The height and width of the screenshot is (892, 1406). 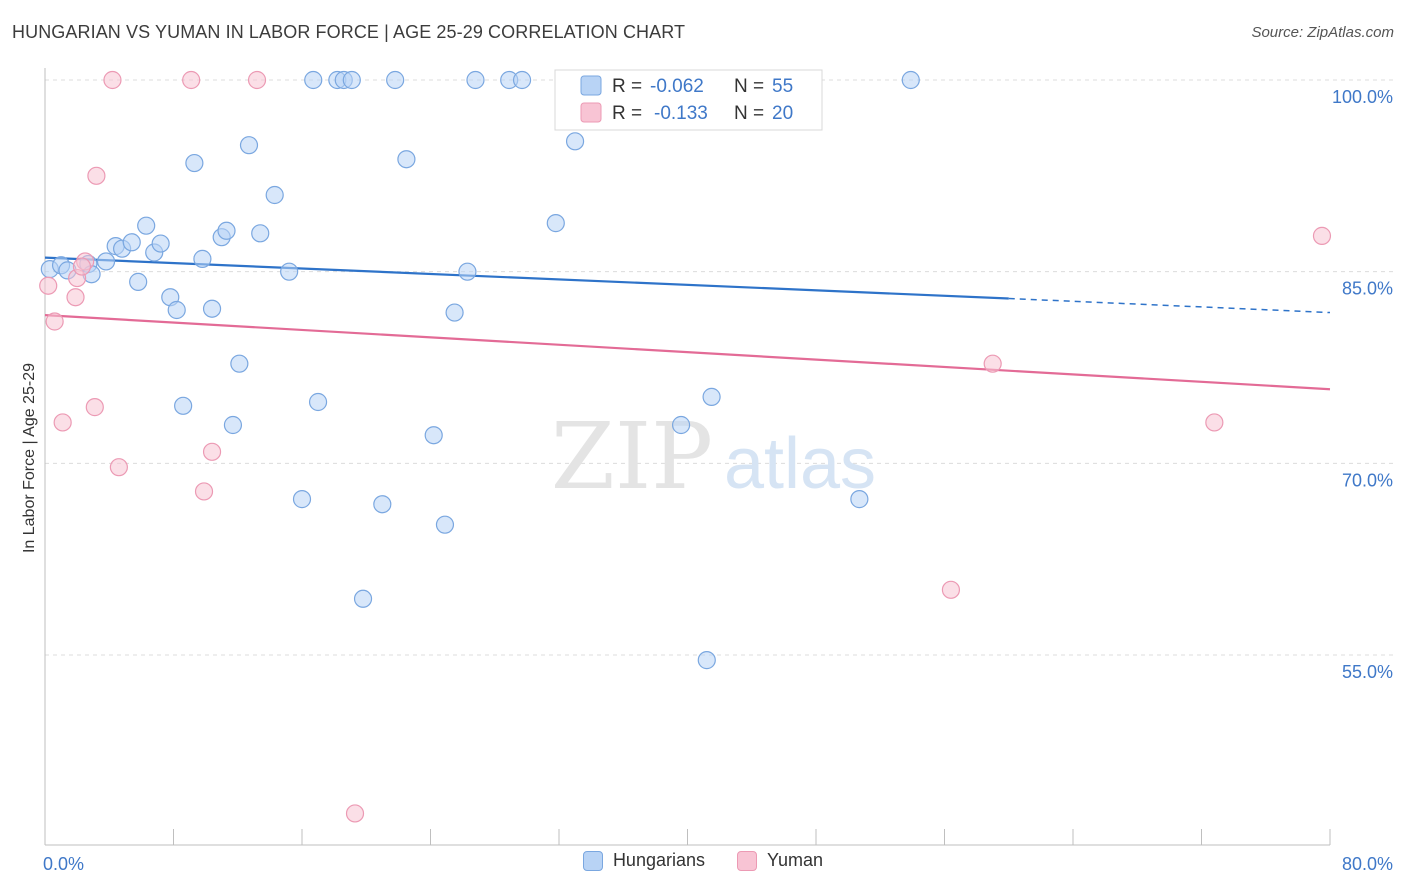 I want to click on x-tick-label: 80.0%, so click(x=1367, y=864).